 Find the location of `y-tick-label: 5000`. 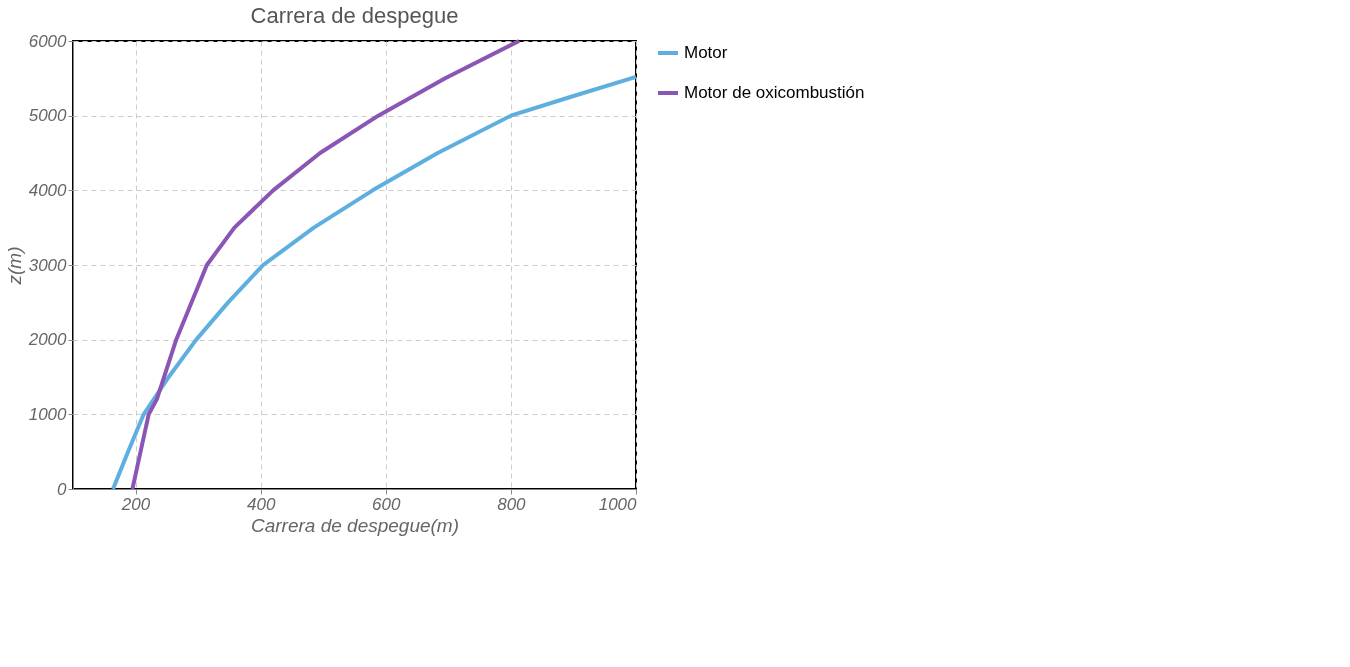

y-tick-label: 5000 is located at coordinates (48, 116).